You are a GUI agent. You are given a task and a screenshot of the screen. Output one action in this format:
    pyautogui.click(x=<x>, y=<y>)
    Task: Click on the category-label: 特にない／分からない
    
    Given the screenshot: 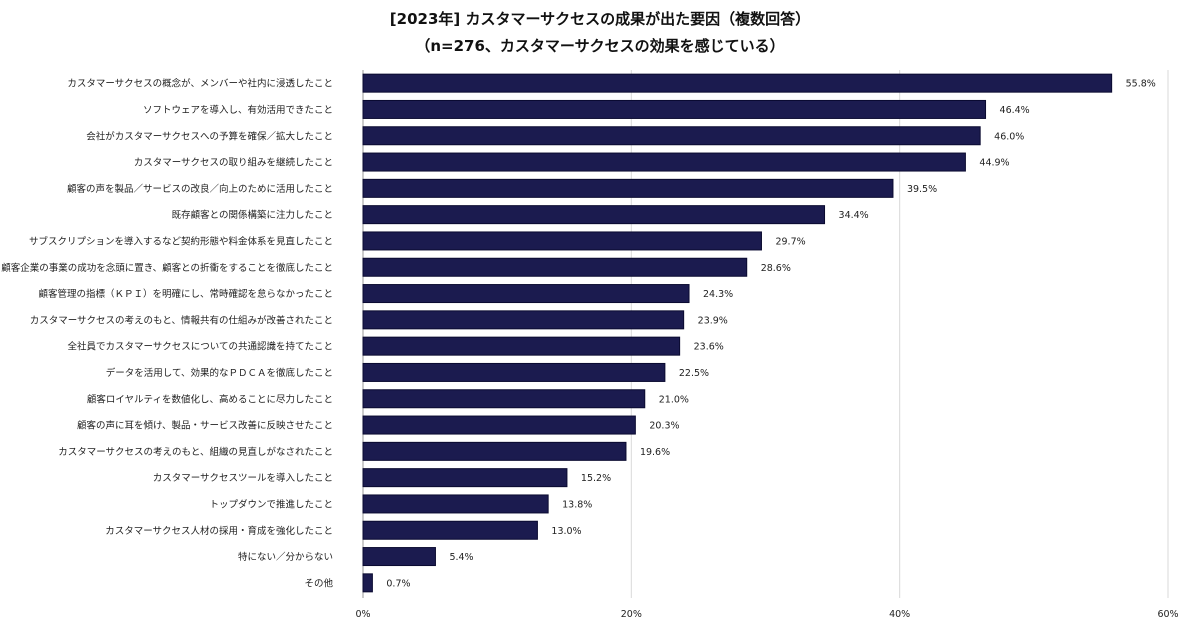 What is the action you would take?
    pyautogui.click(x=285, y=557)
    